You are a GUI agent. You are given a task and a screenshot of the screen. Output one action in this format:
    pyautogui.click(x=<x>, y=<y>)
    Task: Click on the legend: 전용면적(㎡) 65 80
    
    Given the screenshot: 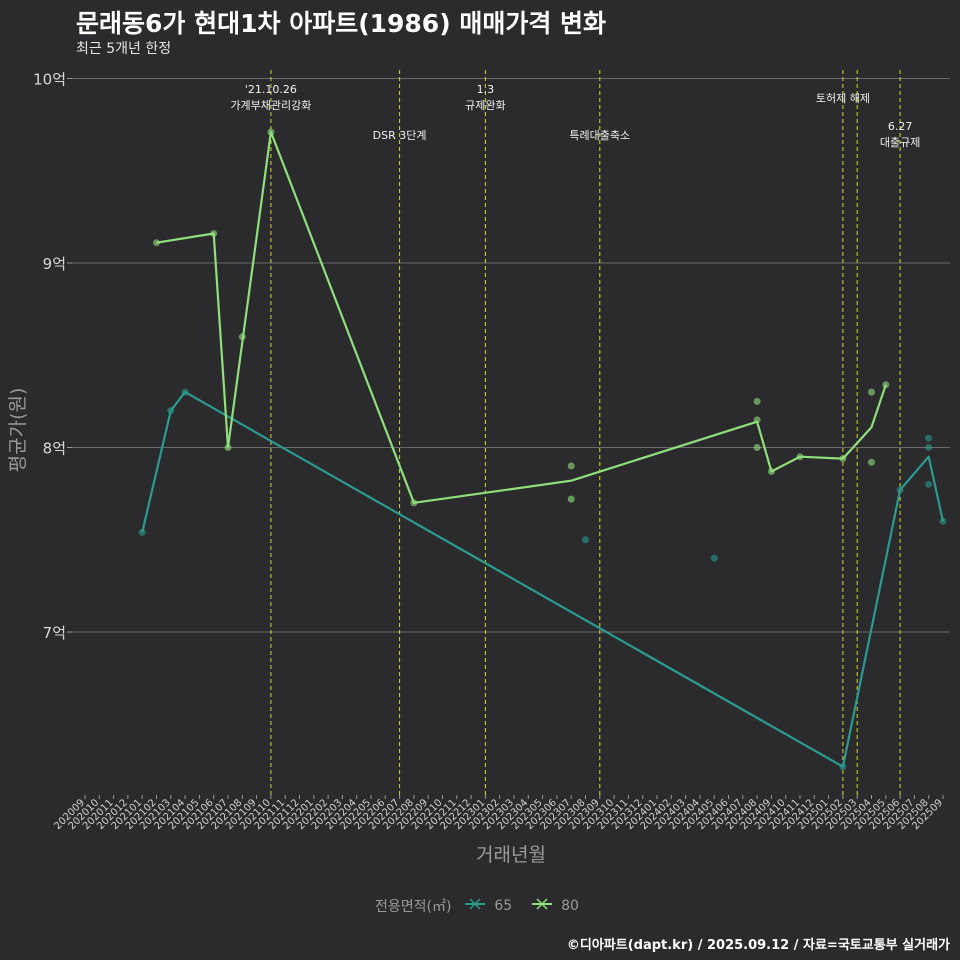 What is the action you would take?
    pyautogui.click(x=480, y=906)
    